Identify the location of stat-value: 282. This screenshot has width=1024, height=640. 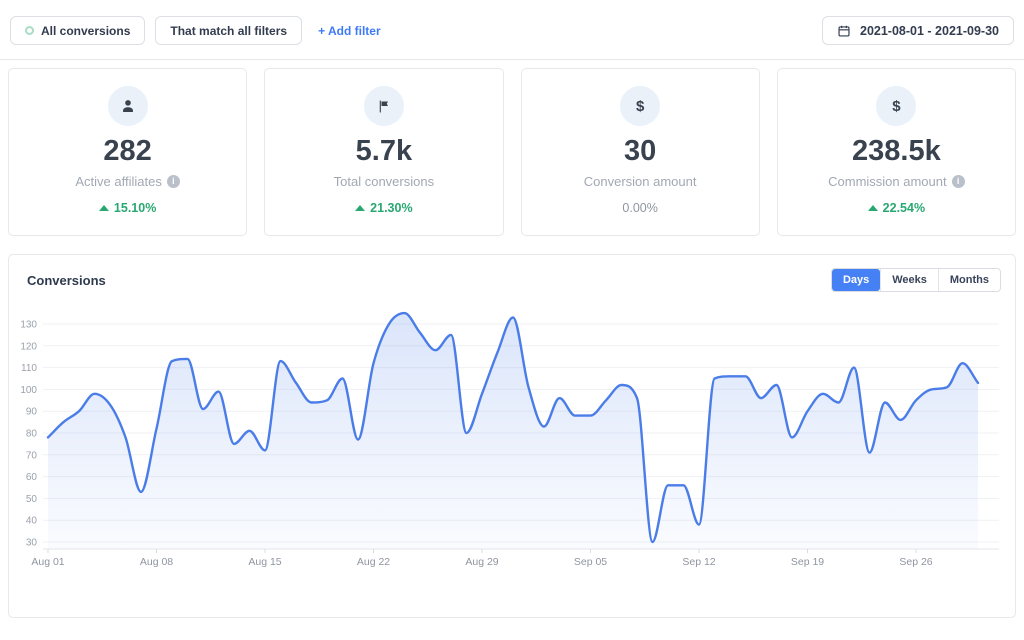
(127, 151).